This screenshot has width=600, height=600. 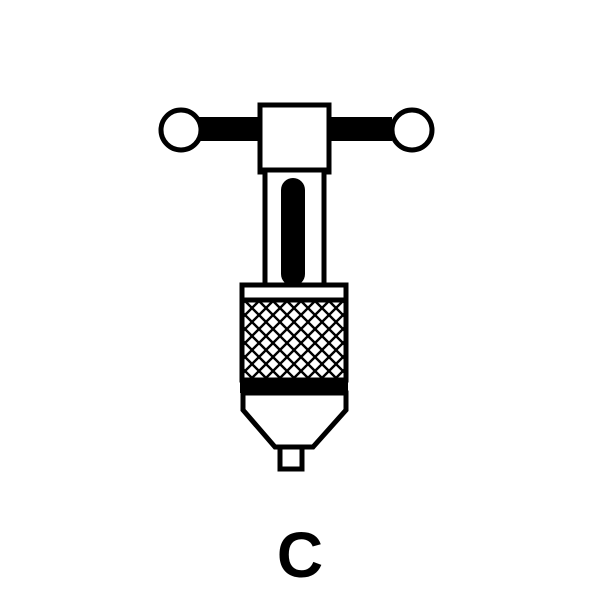 What do you see at coordinates (181, 130) in the screenshot?
I see `handle-ball-left` at bounding box center [181, 130].